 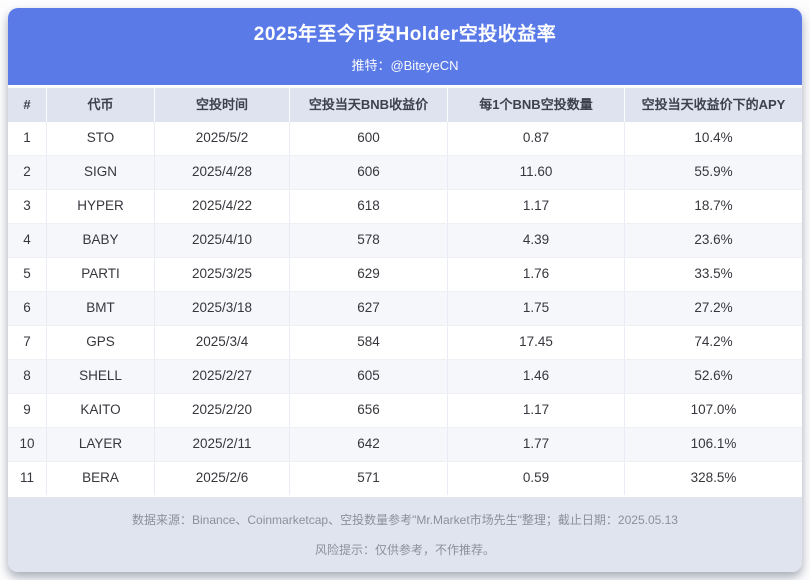 I want to click on column-header-index: #, so click(x=27, y=105).